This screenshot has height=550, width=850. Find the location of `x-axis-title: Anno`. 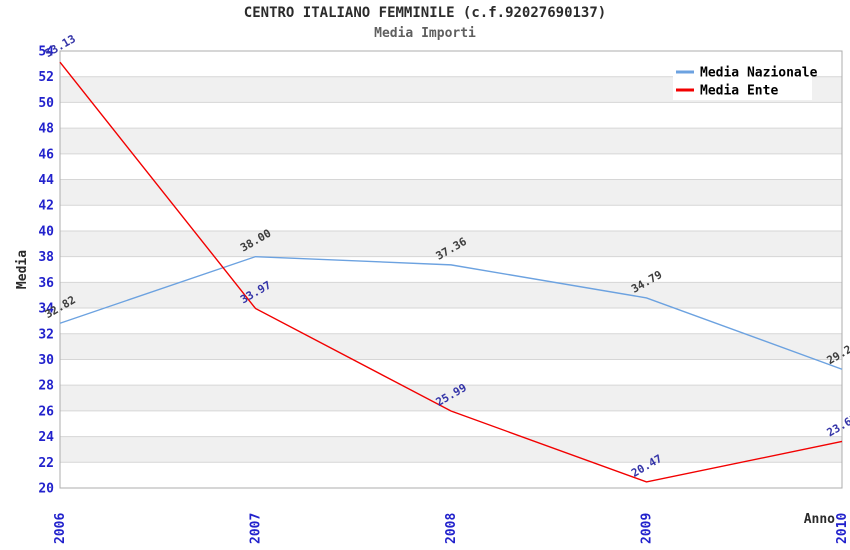

x-axis-title: Anno is located at coordinates (819, 519).